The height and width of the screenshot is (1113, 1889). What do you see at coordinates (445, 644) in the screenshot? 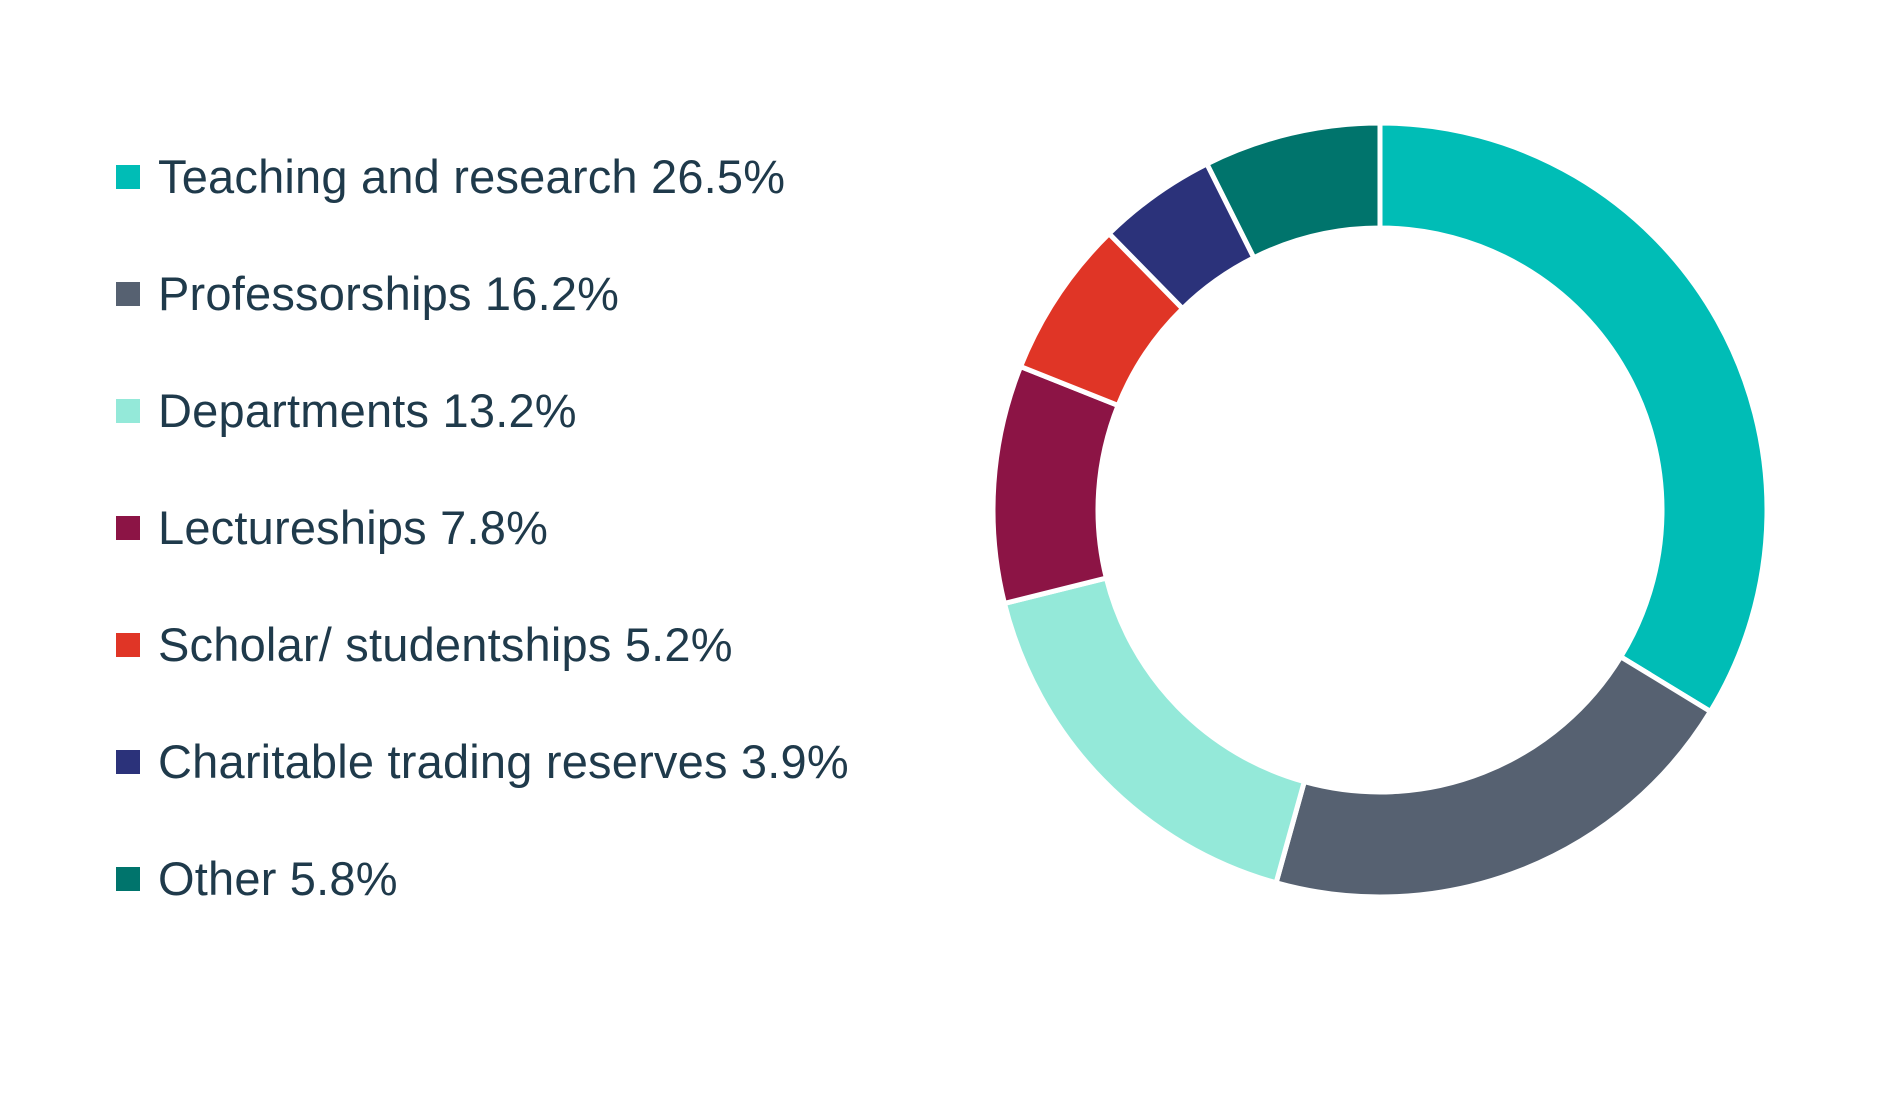
I see `legend-label-scholar-studentships: Scholar/ studentships 5.2%` at bounding box center [445, 644].